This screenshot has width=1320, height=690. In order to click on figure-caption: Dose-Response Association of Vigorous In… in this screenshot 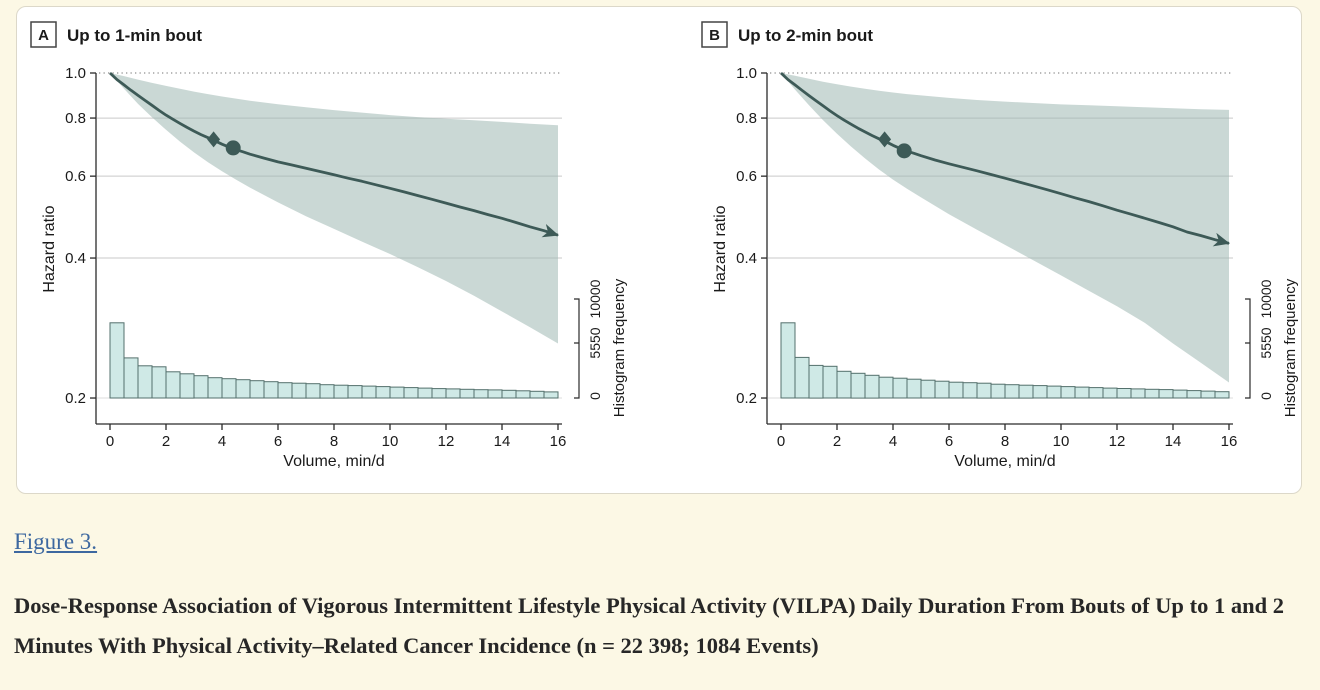, I will do `click(649, 625)`.